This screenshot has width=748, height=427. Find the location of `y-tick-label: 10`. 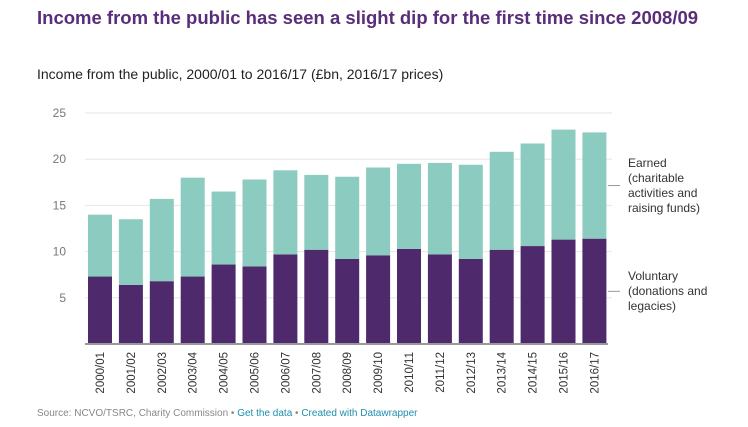

y-tick-label: 10 is located at coordinates (60, 252).